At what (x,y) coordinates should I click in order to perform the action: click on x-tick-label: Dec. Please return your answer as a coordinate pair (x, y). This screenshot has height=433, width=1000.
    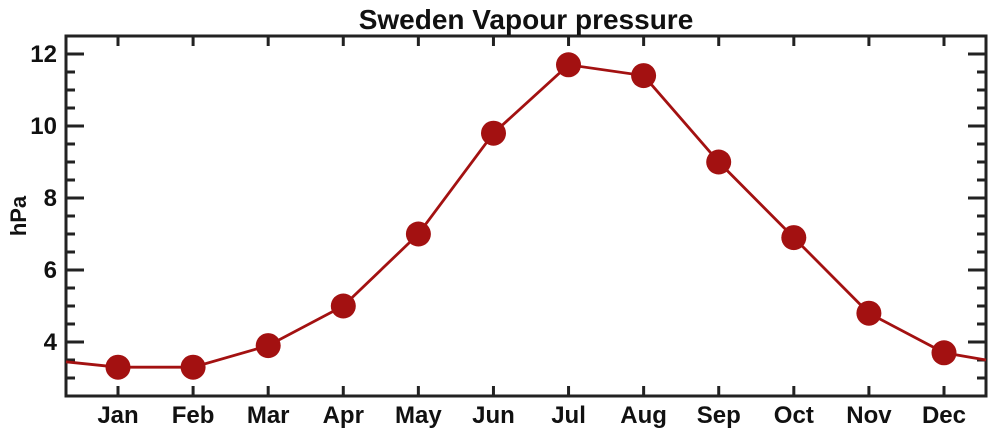
    Looking at the image, I should click on (944, 415).